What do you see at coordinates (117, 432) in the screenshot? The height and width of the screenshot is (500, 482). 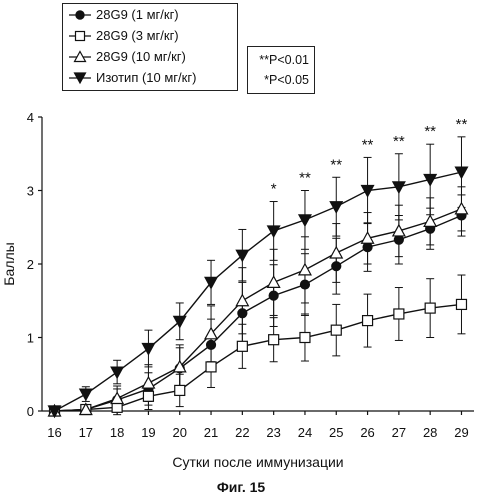 I see `x-tick-label: 18` at bounding box center [117, 432].